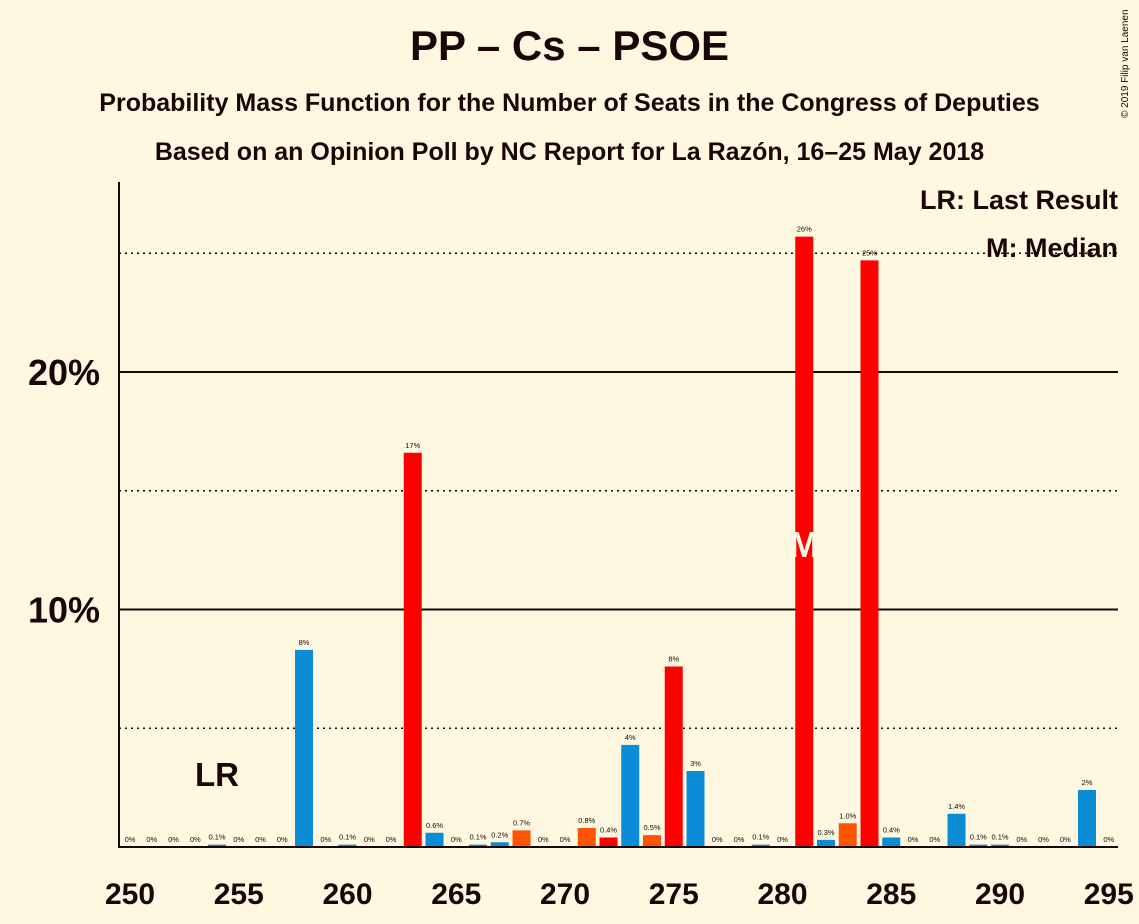  Describe the element at coordinates (521, 822) in the screenshot. I see `data-label-seat-268: 0.7%` at that location.